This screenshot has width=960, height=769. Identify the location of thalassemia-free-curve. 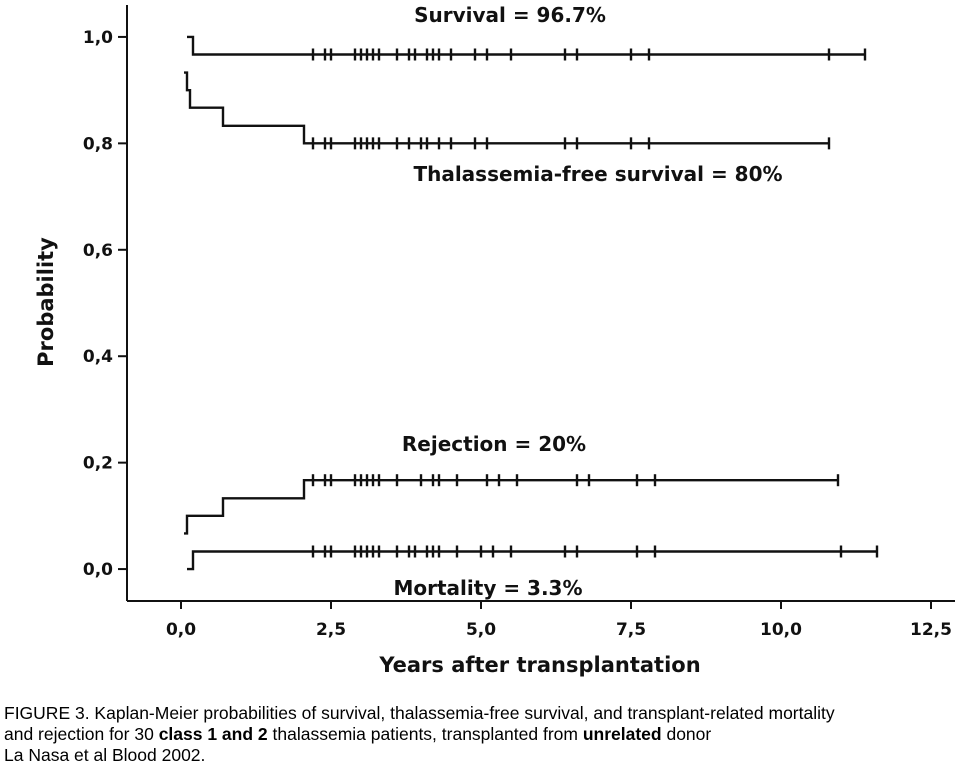
(506, 108).